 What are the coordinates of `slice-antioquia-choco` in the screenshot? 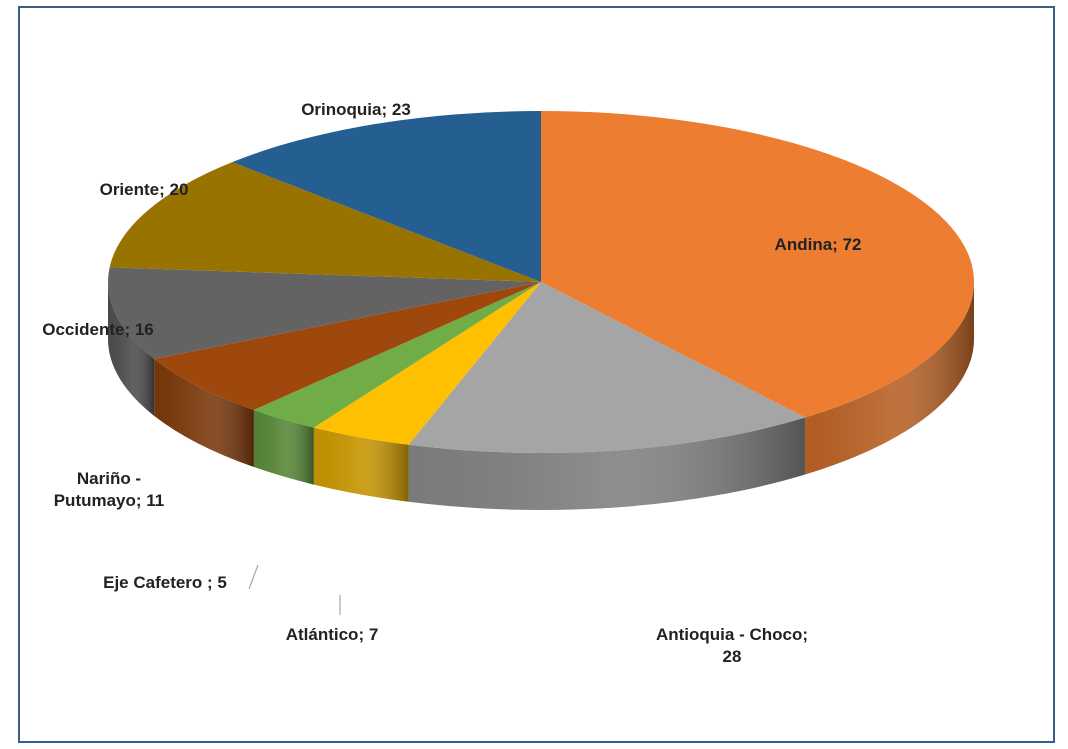 It's located at (607, 367).